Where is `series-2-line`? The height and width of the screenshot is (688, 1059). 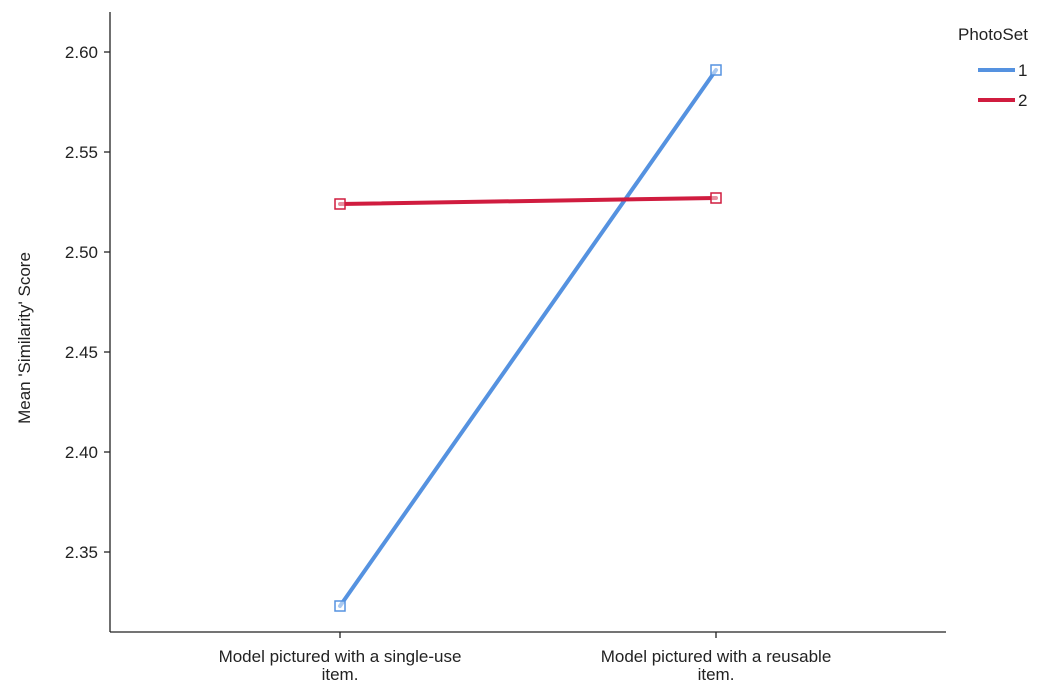
series-2-line is located at coordinates (528, 201).